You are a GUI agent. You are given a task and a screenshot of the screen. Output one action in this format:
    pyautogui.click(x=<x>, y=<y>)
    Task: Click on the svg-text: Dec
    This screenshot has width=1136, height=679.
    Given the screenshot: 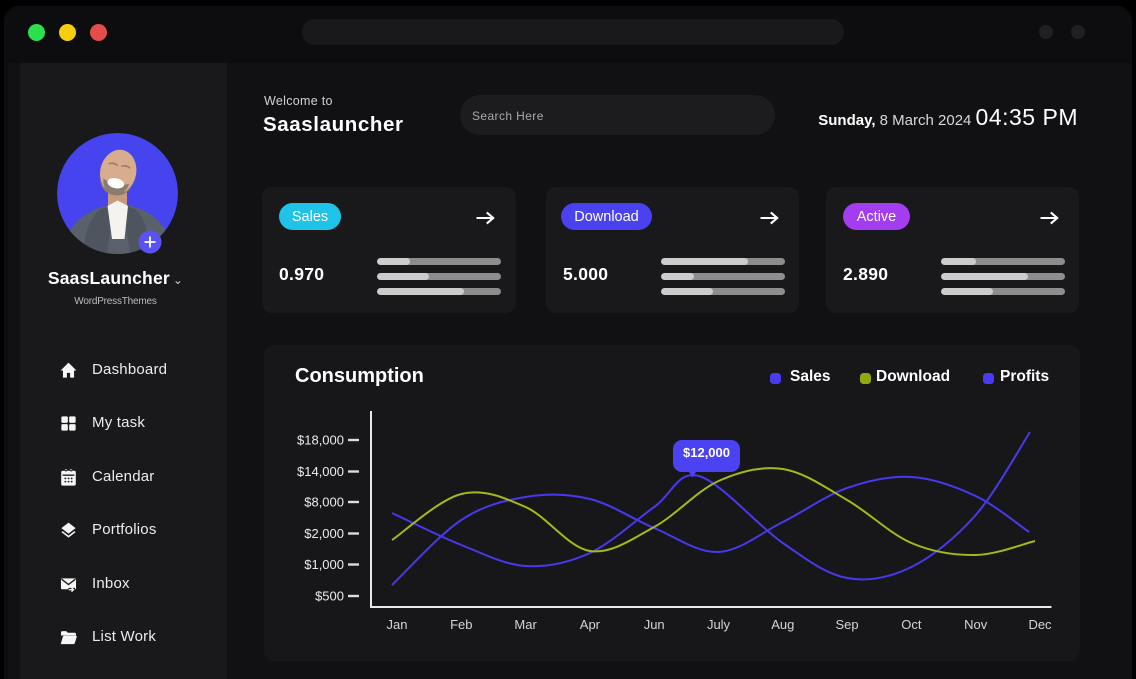 What is the action you would take?
    pyautogui.click(x=1040, y=624)
    